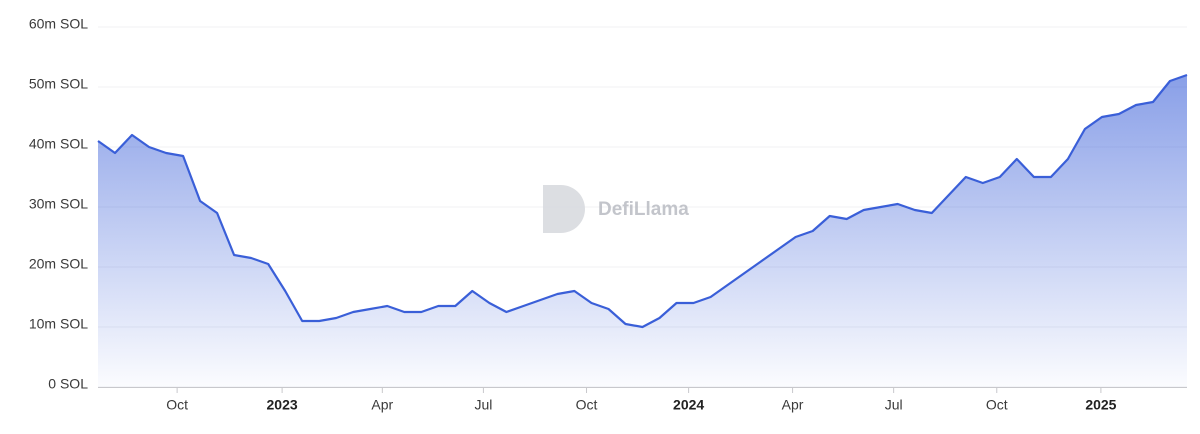  I want to click on y-tick-label: 0 SOL, so click(68, 384).